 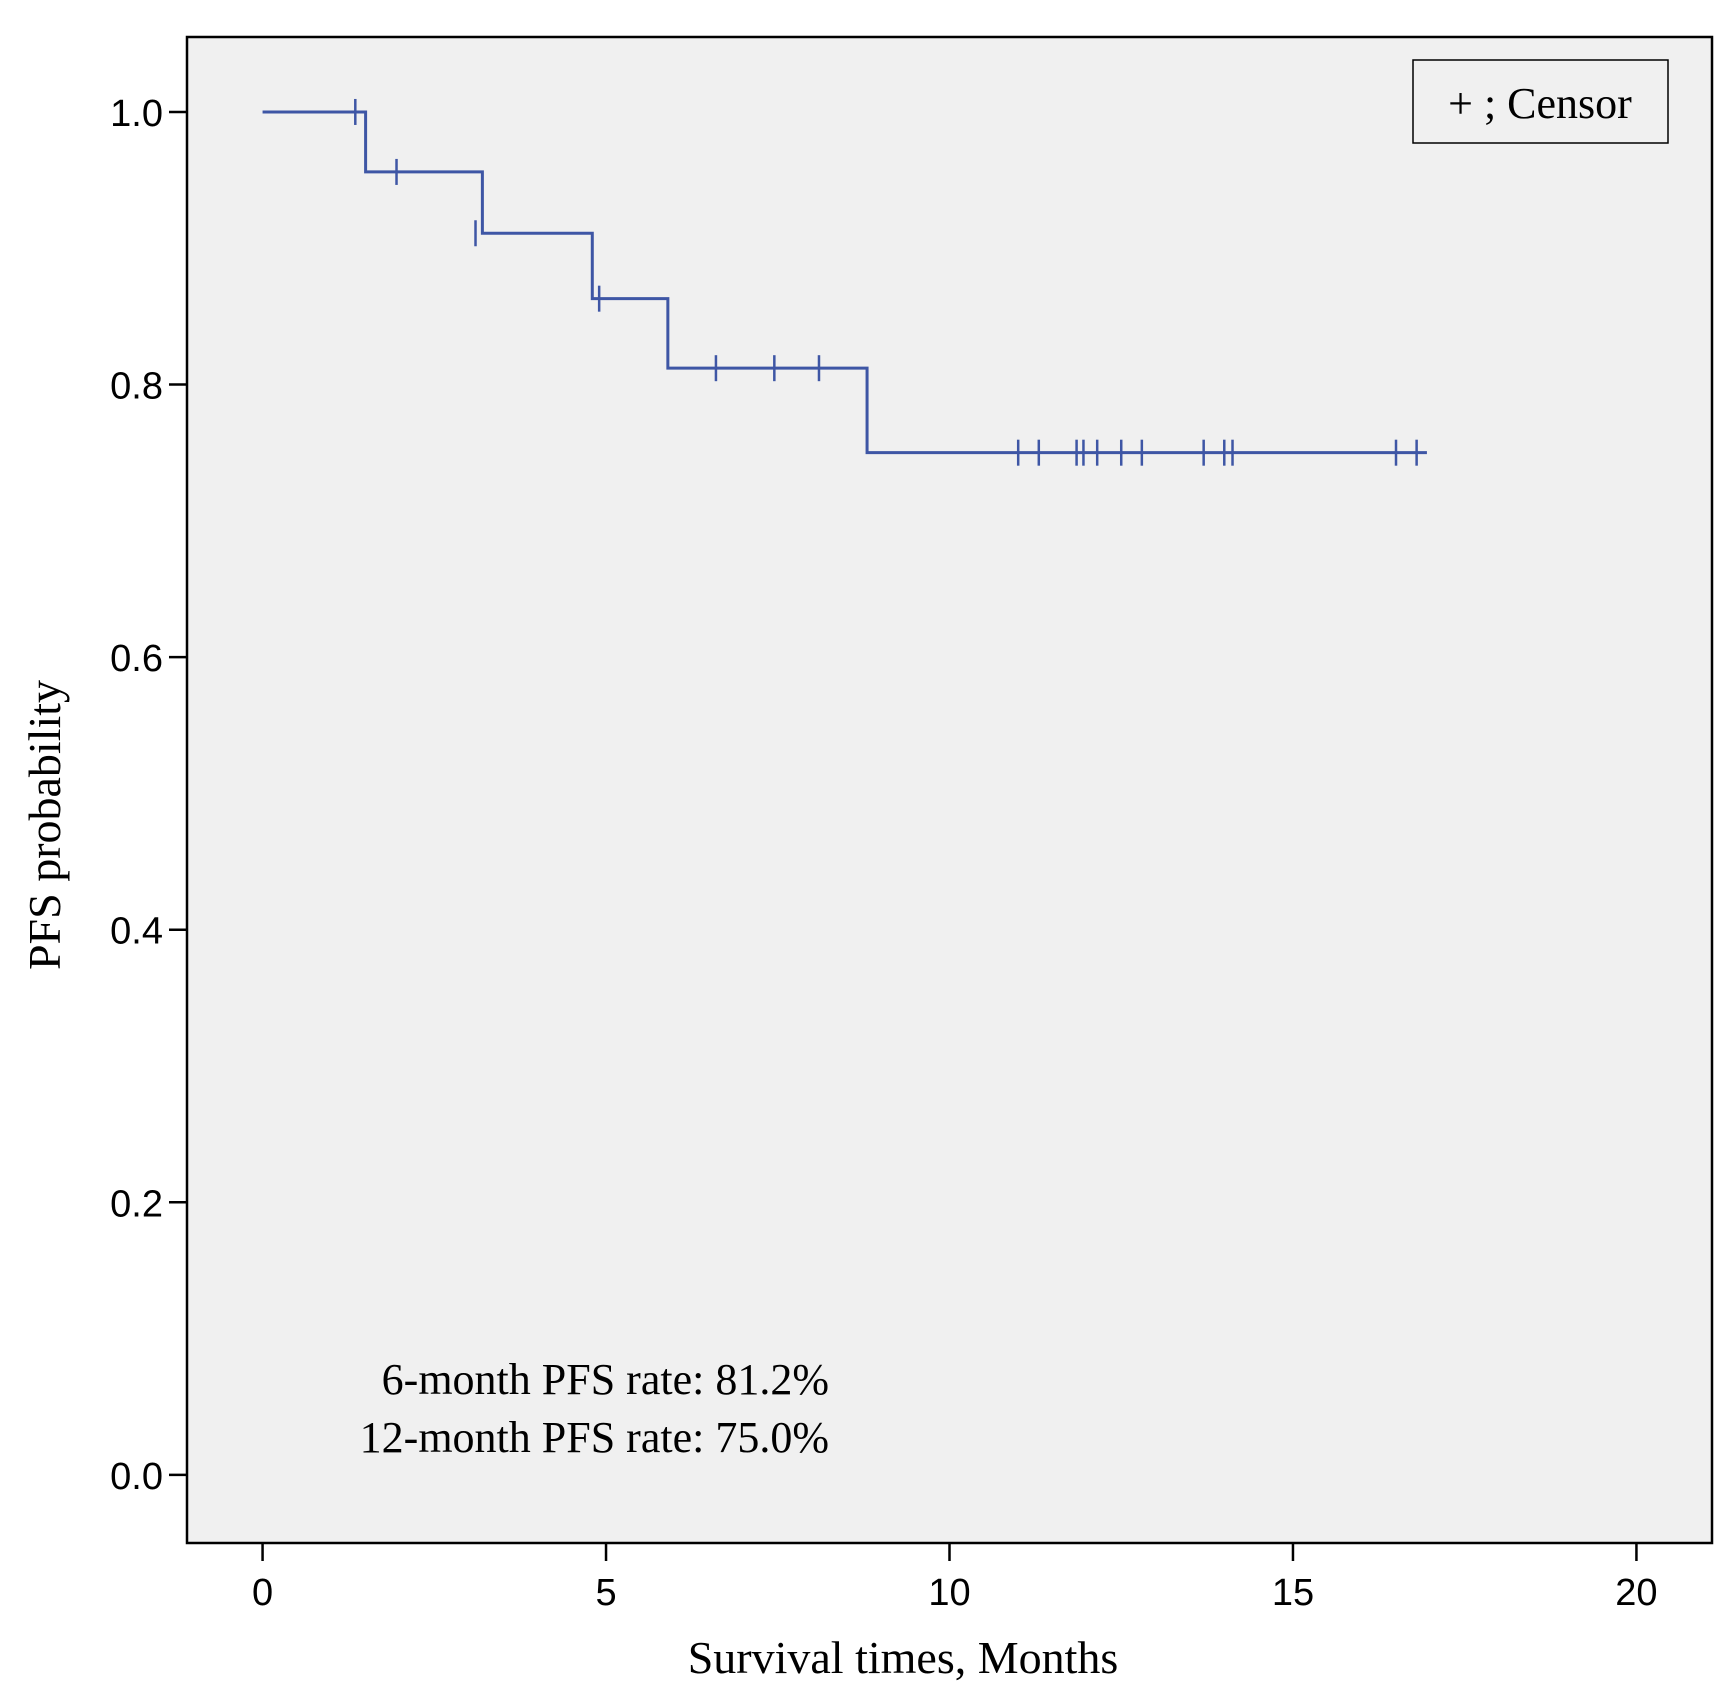 I want to click on legend-censor-label: + ; Censor, so click(x=1540, y=103).